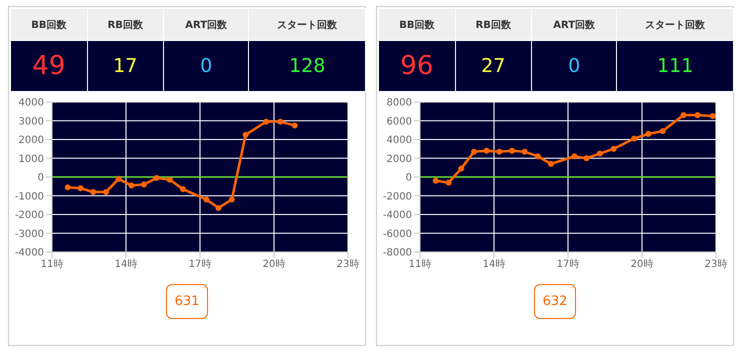  I want to click on y-tick-label: 1000, so click(31, 159).